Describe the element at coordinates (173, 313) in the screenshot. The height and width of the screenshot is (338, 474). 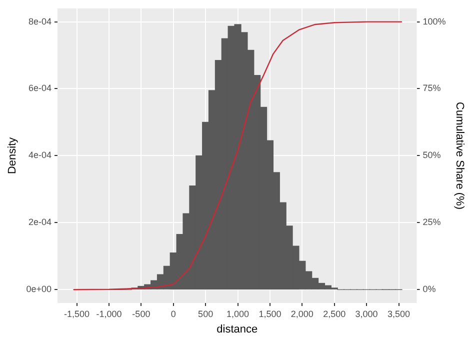
I see `x-tick-label: 0` at that location.